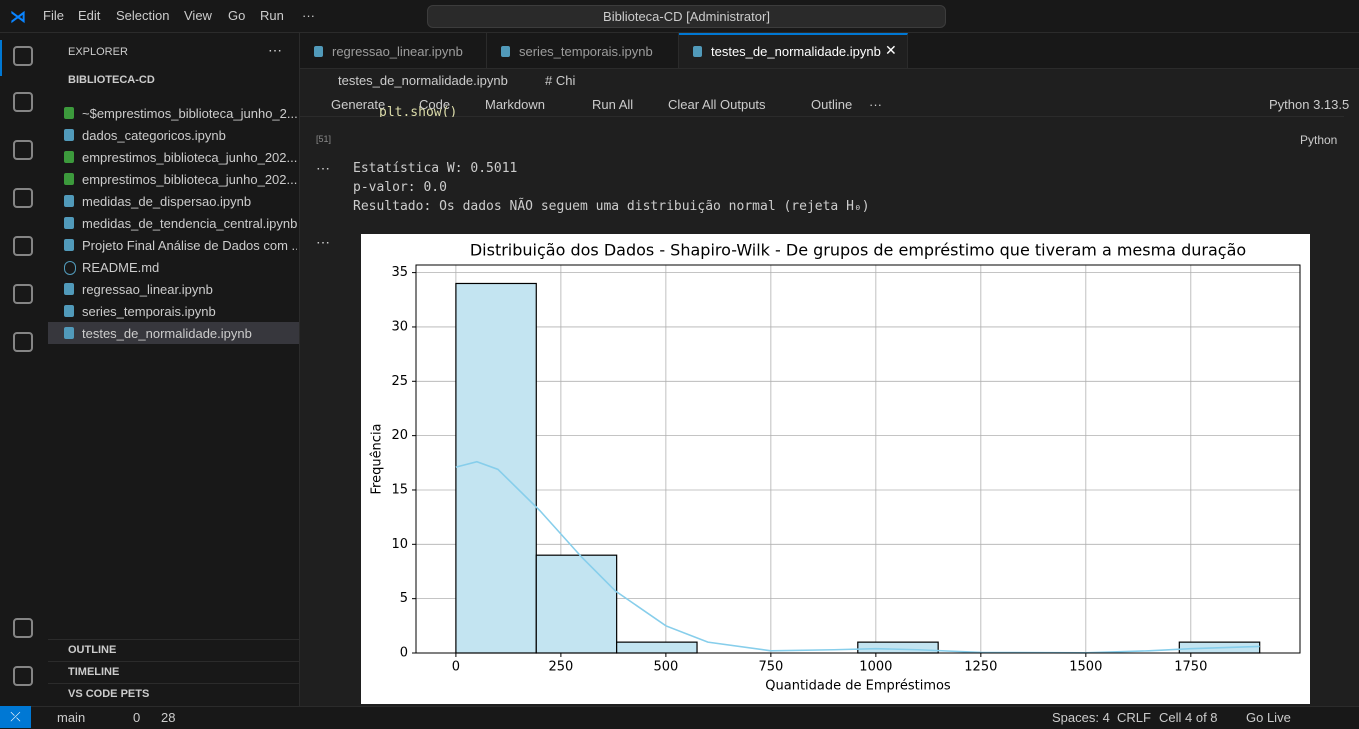  I want to click on x-tick-label: 1750, so click(1190, 667).